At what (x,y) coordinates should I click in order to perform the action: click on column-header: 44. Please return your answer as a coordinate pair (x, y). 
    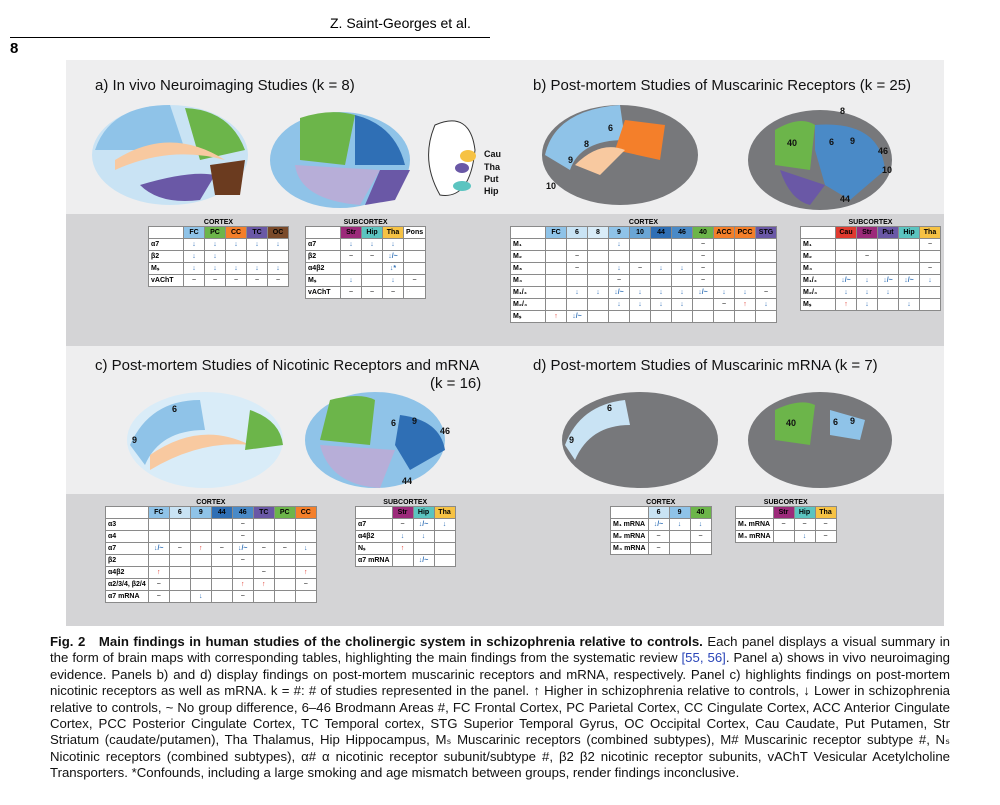
    Looking at the image, I should click on (661, 232).